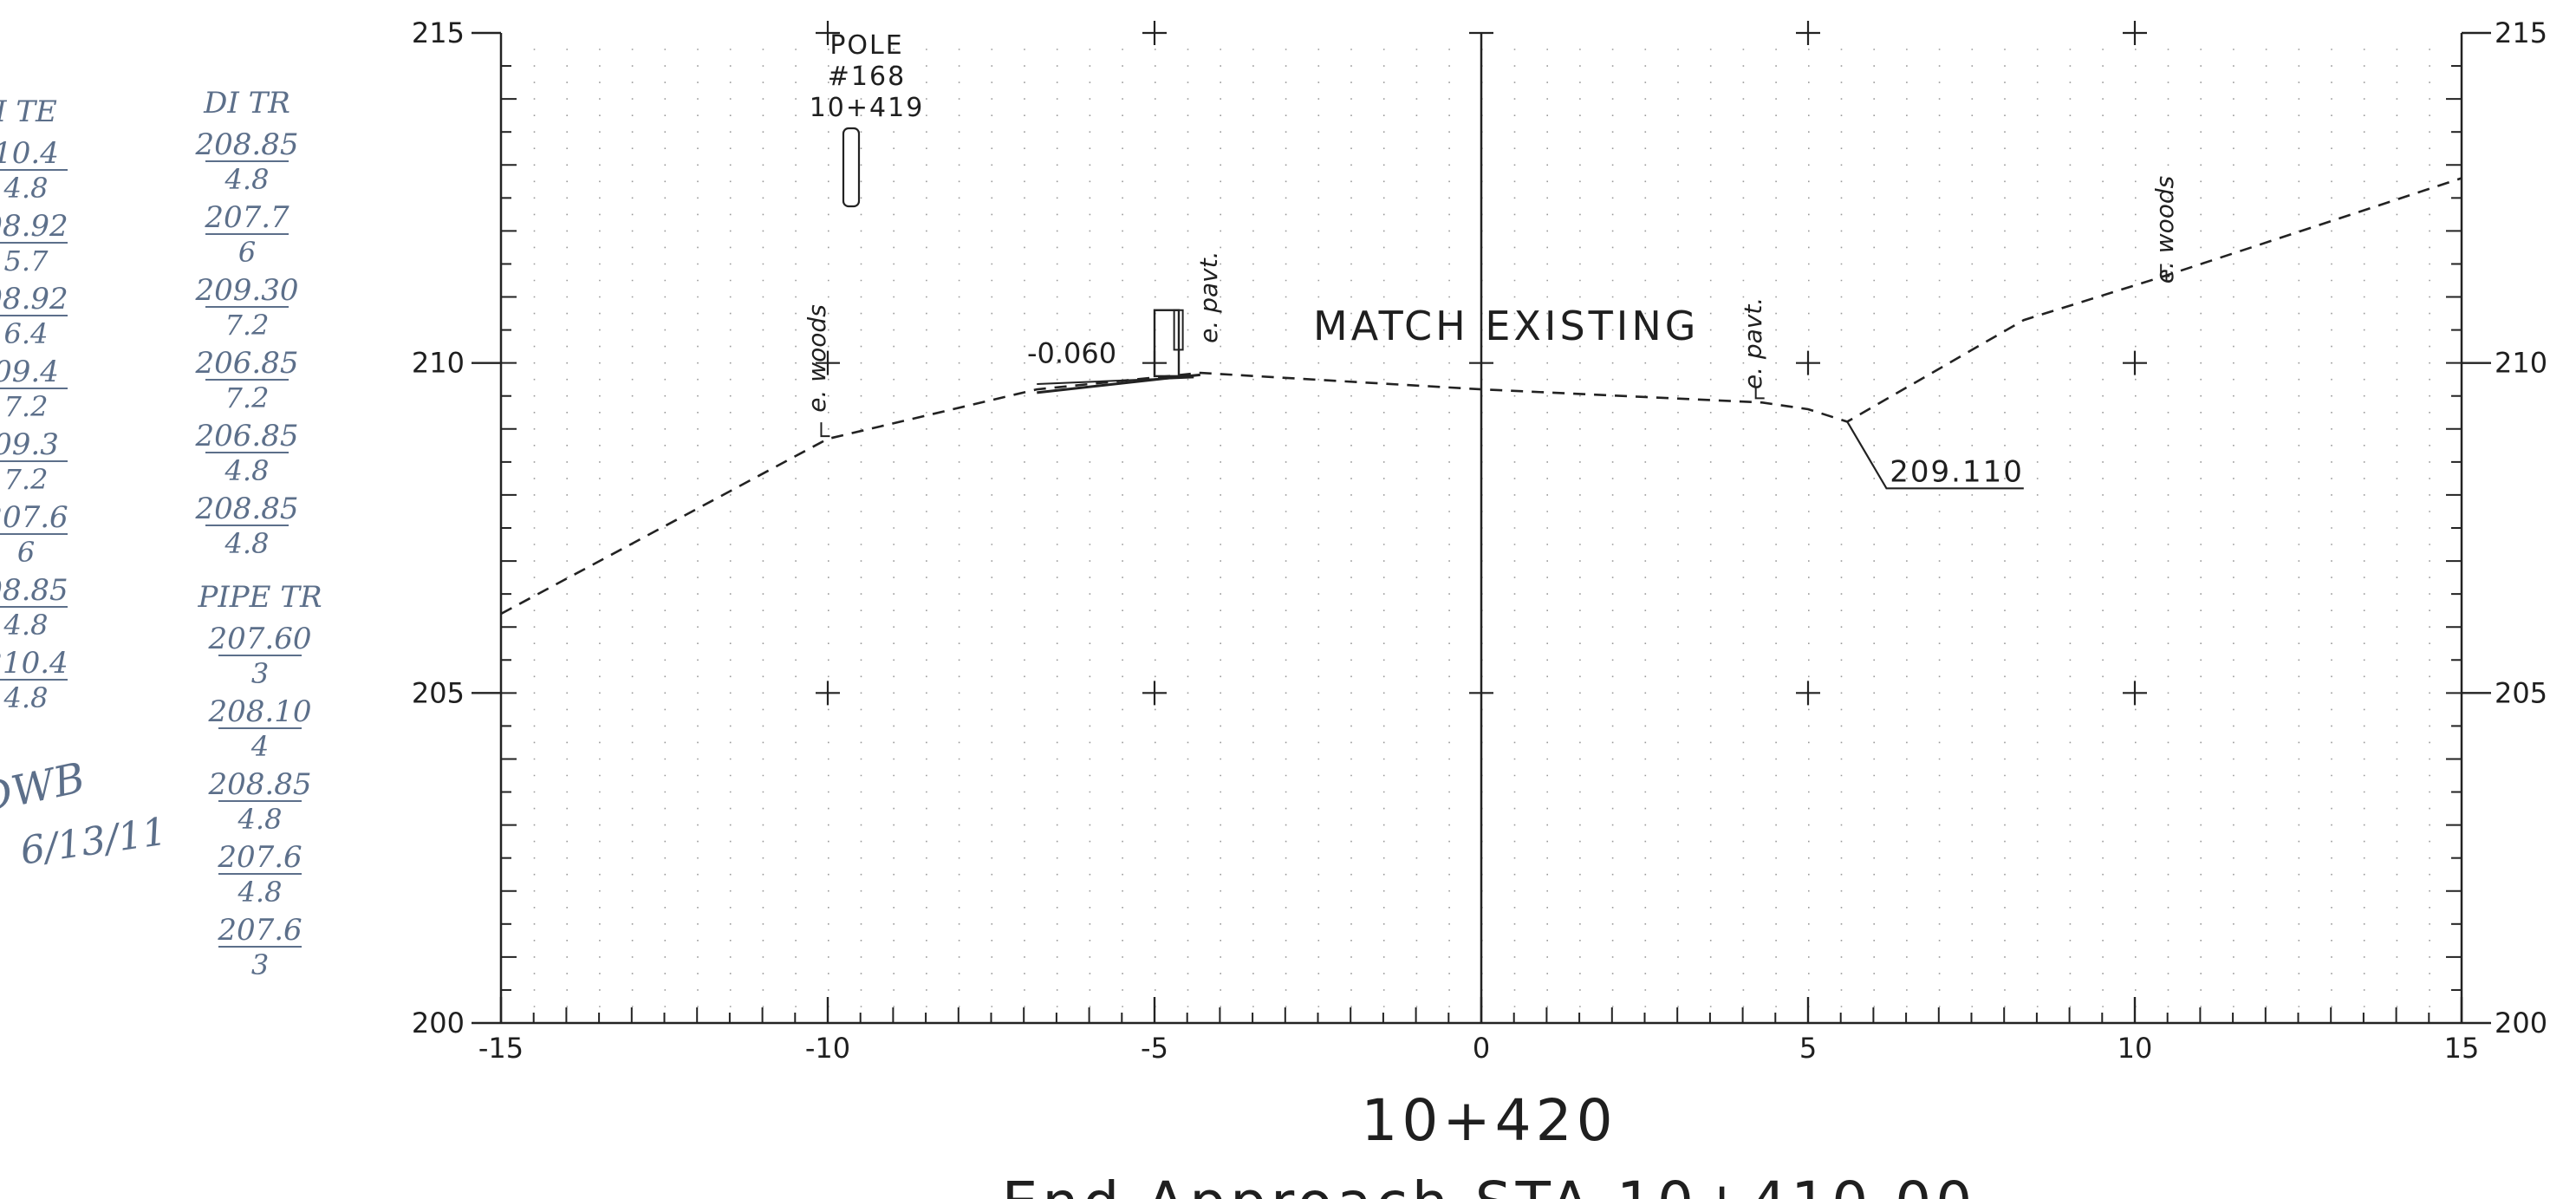 This screenshot has height=1199, width=2576. What do you see at coordinates (2462, 1048) in the screenshot?
I see `x-tick-label: 15` at bounding box center [2462, 1048].